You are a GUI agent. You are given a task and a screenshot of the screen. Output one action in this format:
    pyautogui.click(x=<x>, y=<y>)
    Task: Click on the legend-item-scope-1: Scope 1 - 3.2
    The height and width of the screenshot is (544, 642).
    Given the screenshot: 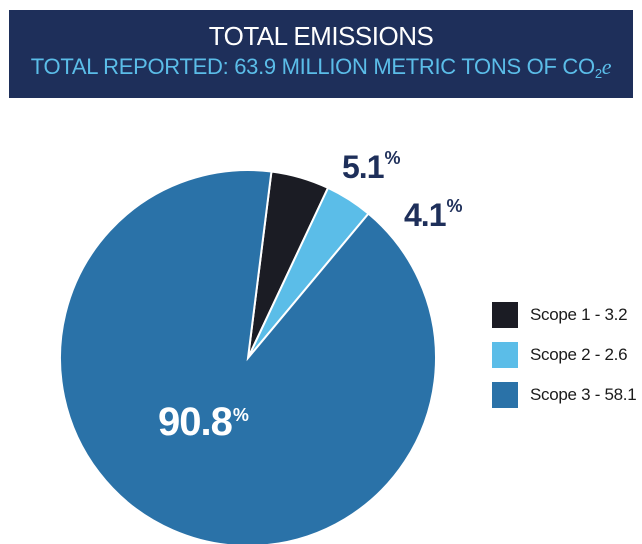 What is the action you would take?
    pyautogui.click(x=564, y=315)
    